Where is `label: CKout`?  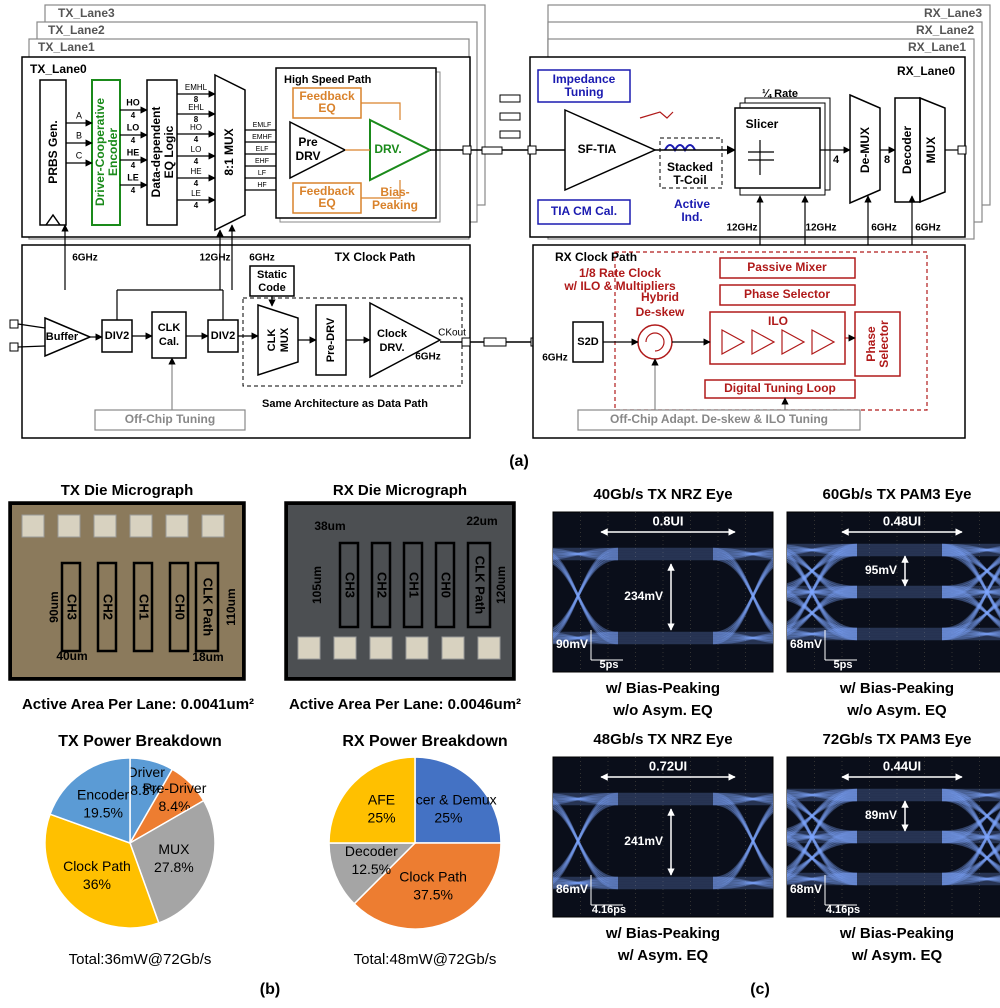 label: CKout is located at coordinates (452, 333).